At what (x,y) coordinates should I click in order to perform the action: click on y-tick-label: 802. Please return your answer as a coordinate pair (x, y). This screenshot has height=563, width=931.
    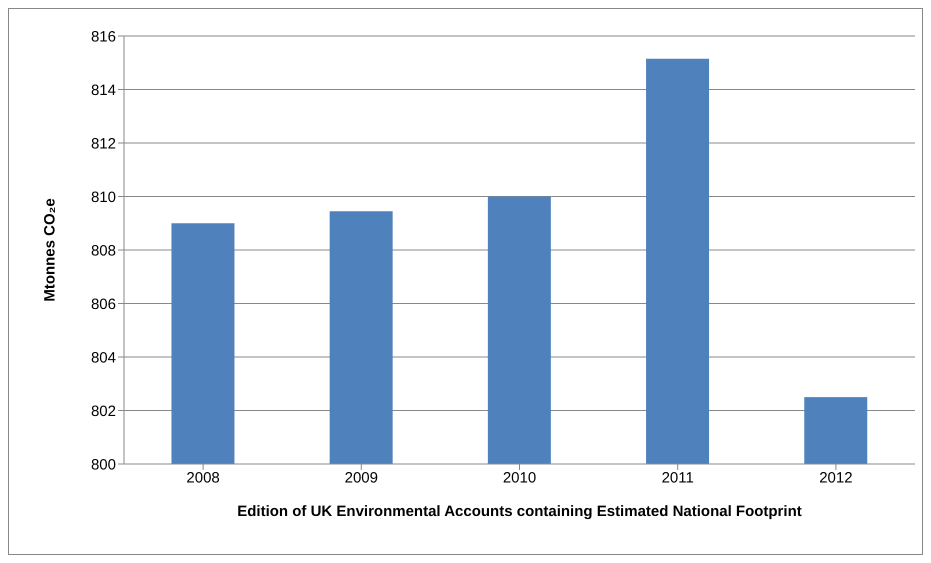
    Looking at the image, I should click on (103, 411).